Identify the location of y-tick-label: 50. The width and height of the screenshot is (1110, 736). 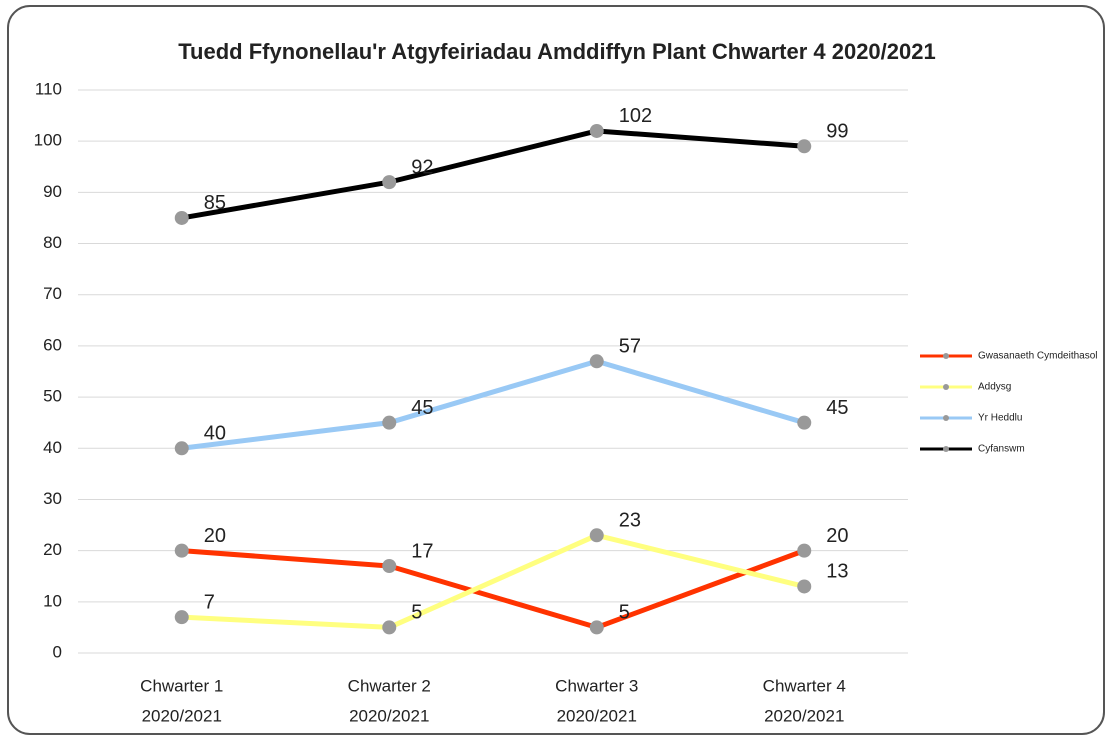
(52, 396).